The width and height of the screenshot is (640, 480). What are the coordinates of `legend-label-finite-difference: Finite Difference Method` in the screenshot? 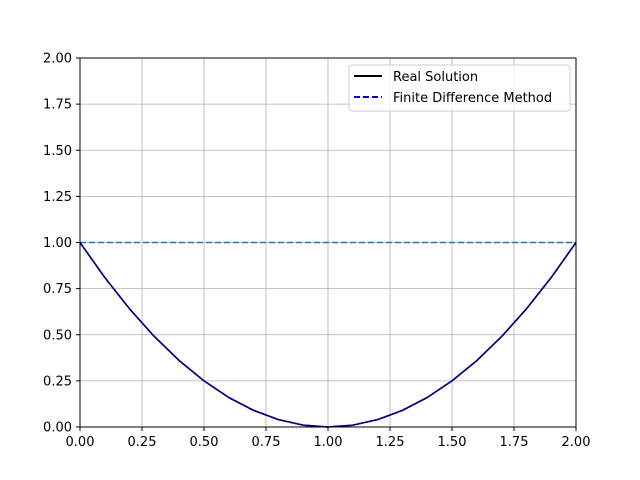 It's located at (472, 98).